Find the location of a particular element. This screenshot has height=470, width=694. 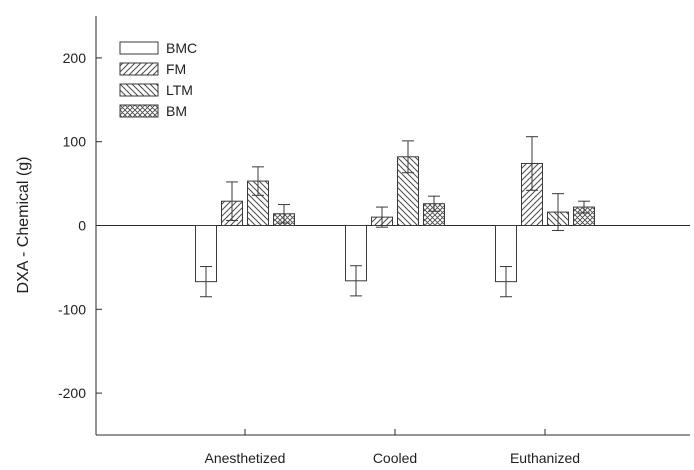

y-tick-layer: -200 -100 0 100 200 is located at coordinates (80, 225).